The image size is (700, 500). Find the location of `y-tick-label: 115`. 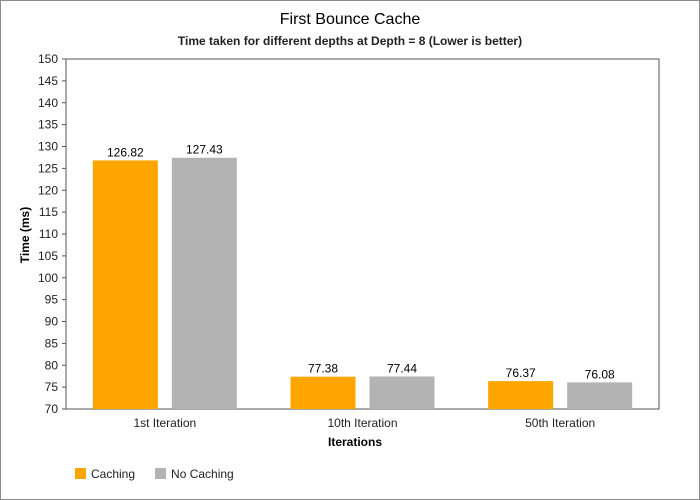

y-tick-label: 115 is located at coordinates (48, 212).